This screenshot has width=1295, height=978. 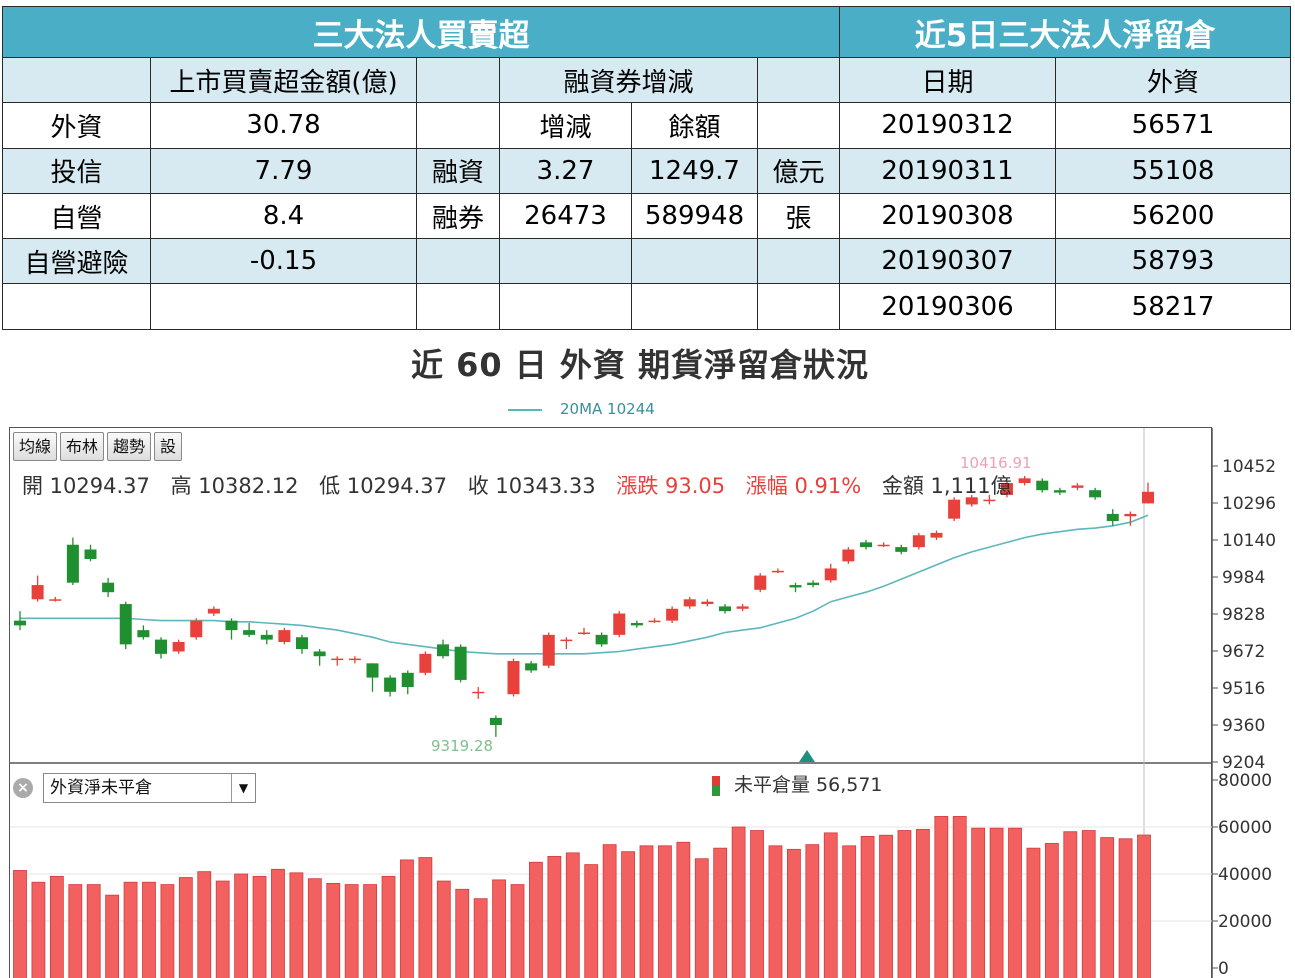 What do you see at coordinates (1173, 170) in the screenshot?
I see `row-foreign: 55108` at bounding box center [1173, 170].